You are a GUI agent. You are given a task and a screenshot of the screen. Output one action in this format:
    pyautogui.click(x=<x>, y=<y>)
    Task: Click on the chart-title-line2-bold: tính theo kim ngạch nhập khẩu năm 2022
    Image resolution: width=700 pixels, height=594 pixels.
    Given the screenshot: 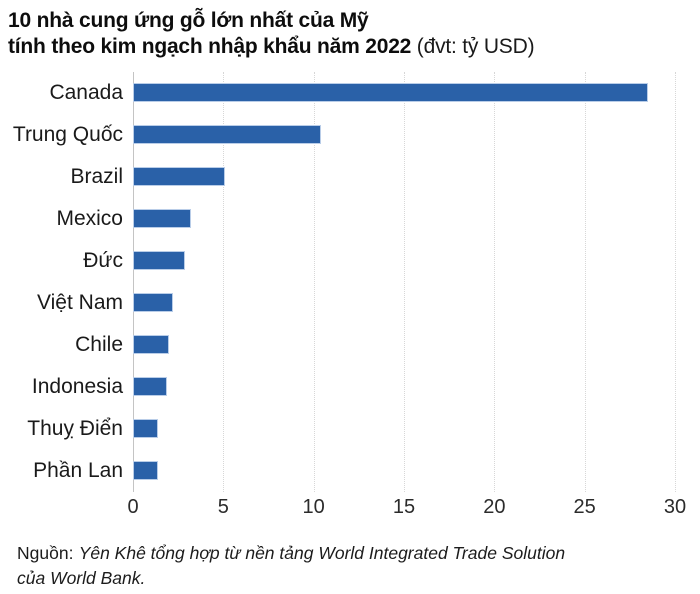 What is the action you would take?
    pyautogui.click(x=210, y=46)
    